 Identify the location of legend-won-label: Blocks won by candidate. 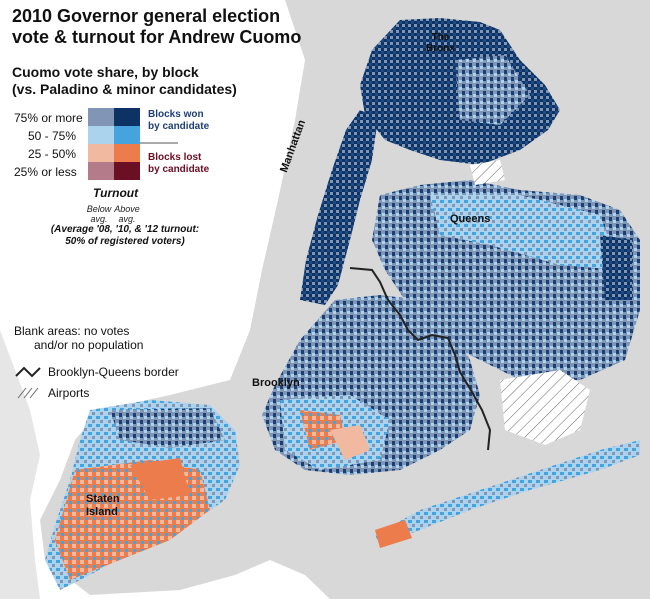
(179, 120).